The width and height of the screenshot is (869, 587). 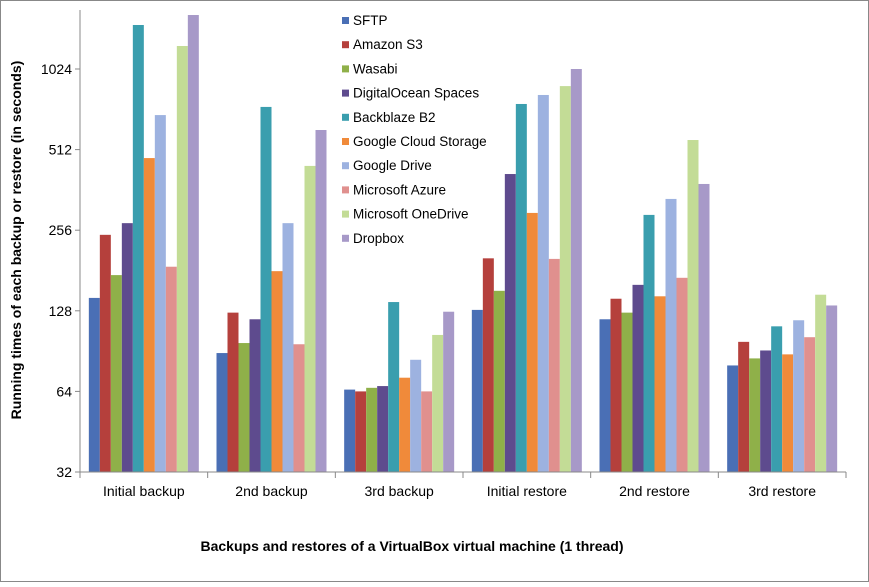 I want to click on y-tick-label: 256, so click(x=61, y=230).